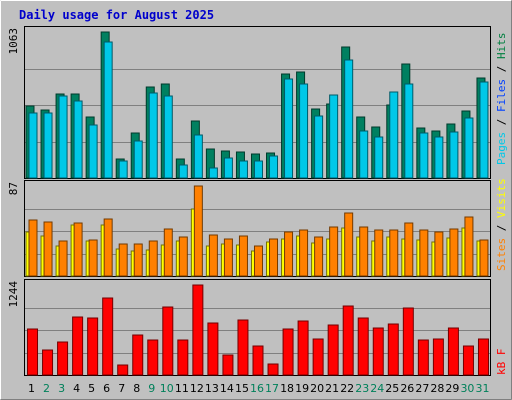  Describe the element at coordinates (91, 388) in the screenshot. I see `x-tick-label-day-5: 5` at that location.